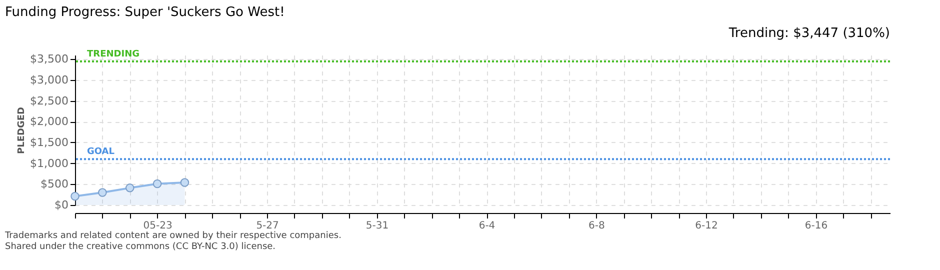 The height and width of the screenshot is (270, 940). What do you see at coordinates (140, 247) in the screenshot?
I see `text: Shared under the creative commons (CC BY-NC 3.0) license.` at bounding box center [140, 247].